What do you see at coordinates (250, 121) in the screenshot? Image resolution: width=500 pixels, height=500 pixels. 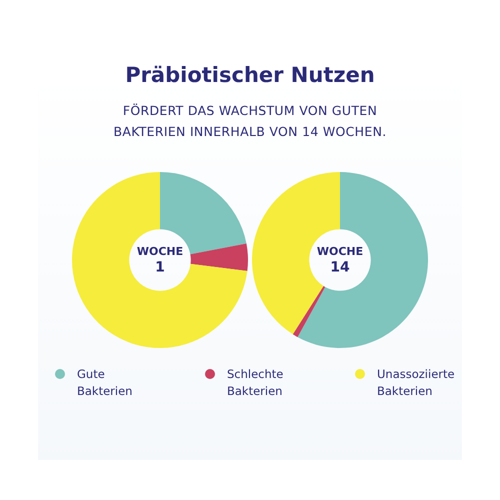 I see `chart-subtitle: FÖRDERT DAS WACHSTUM VON GUTEN BAKTERIEN INNERHALB VON 14 WOCHEN.` at bounding box center [250, 121].